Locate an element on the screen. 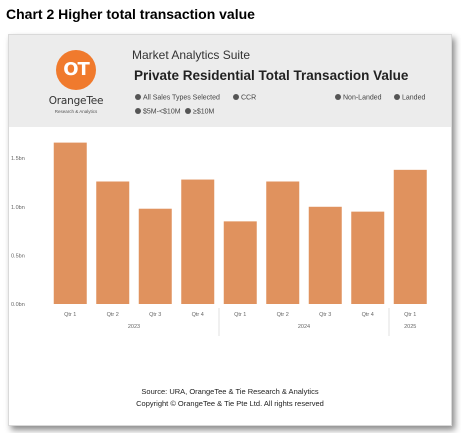 The image size is (461, 433). legend-item-landed: Landed is located at coordinates (409, 98).